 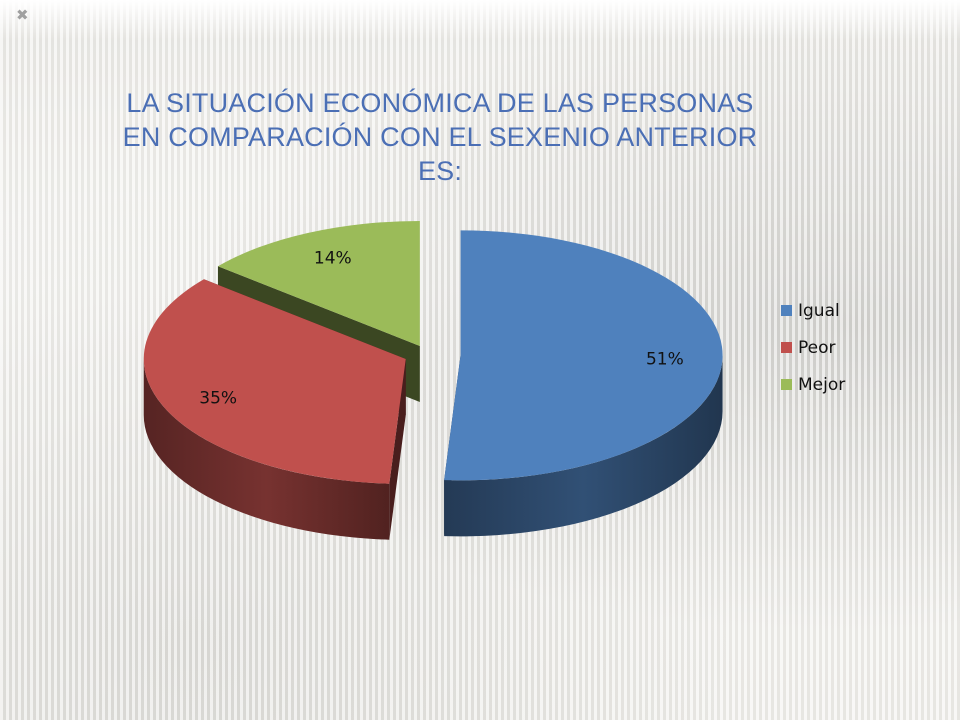 I want to click on data-label-peor: 35%, so click(x=218, y=399).